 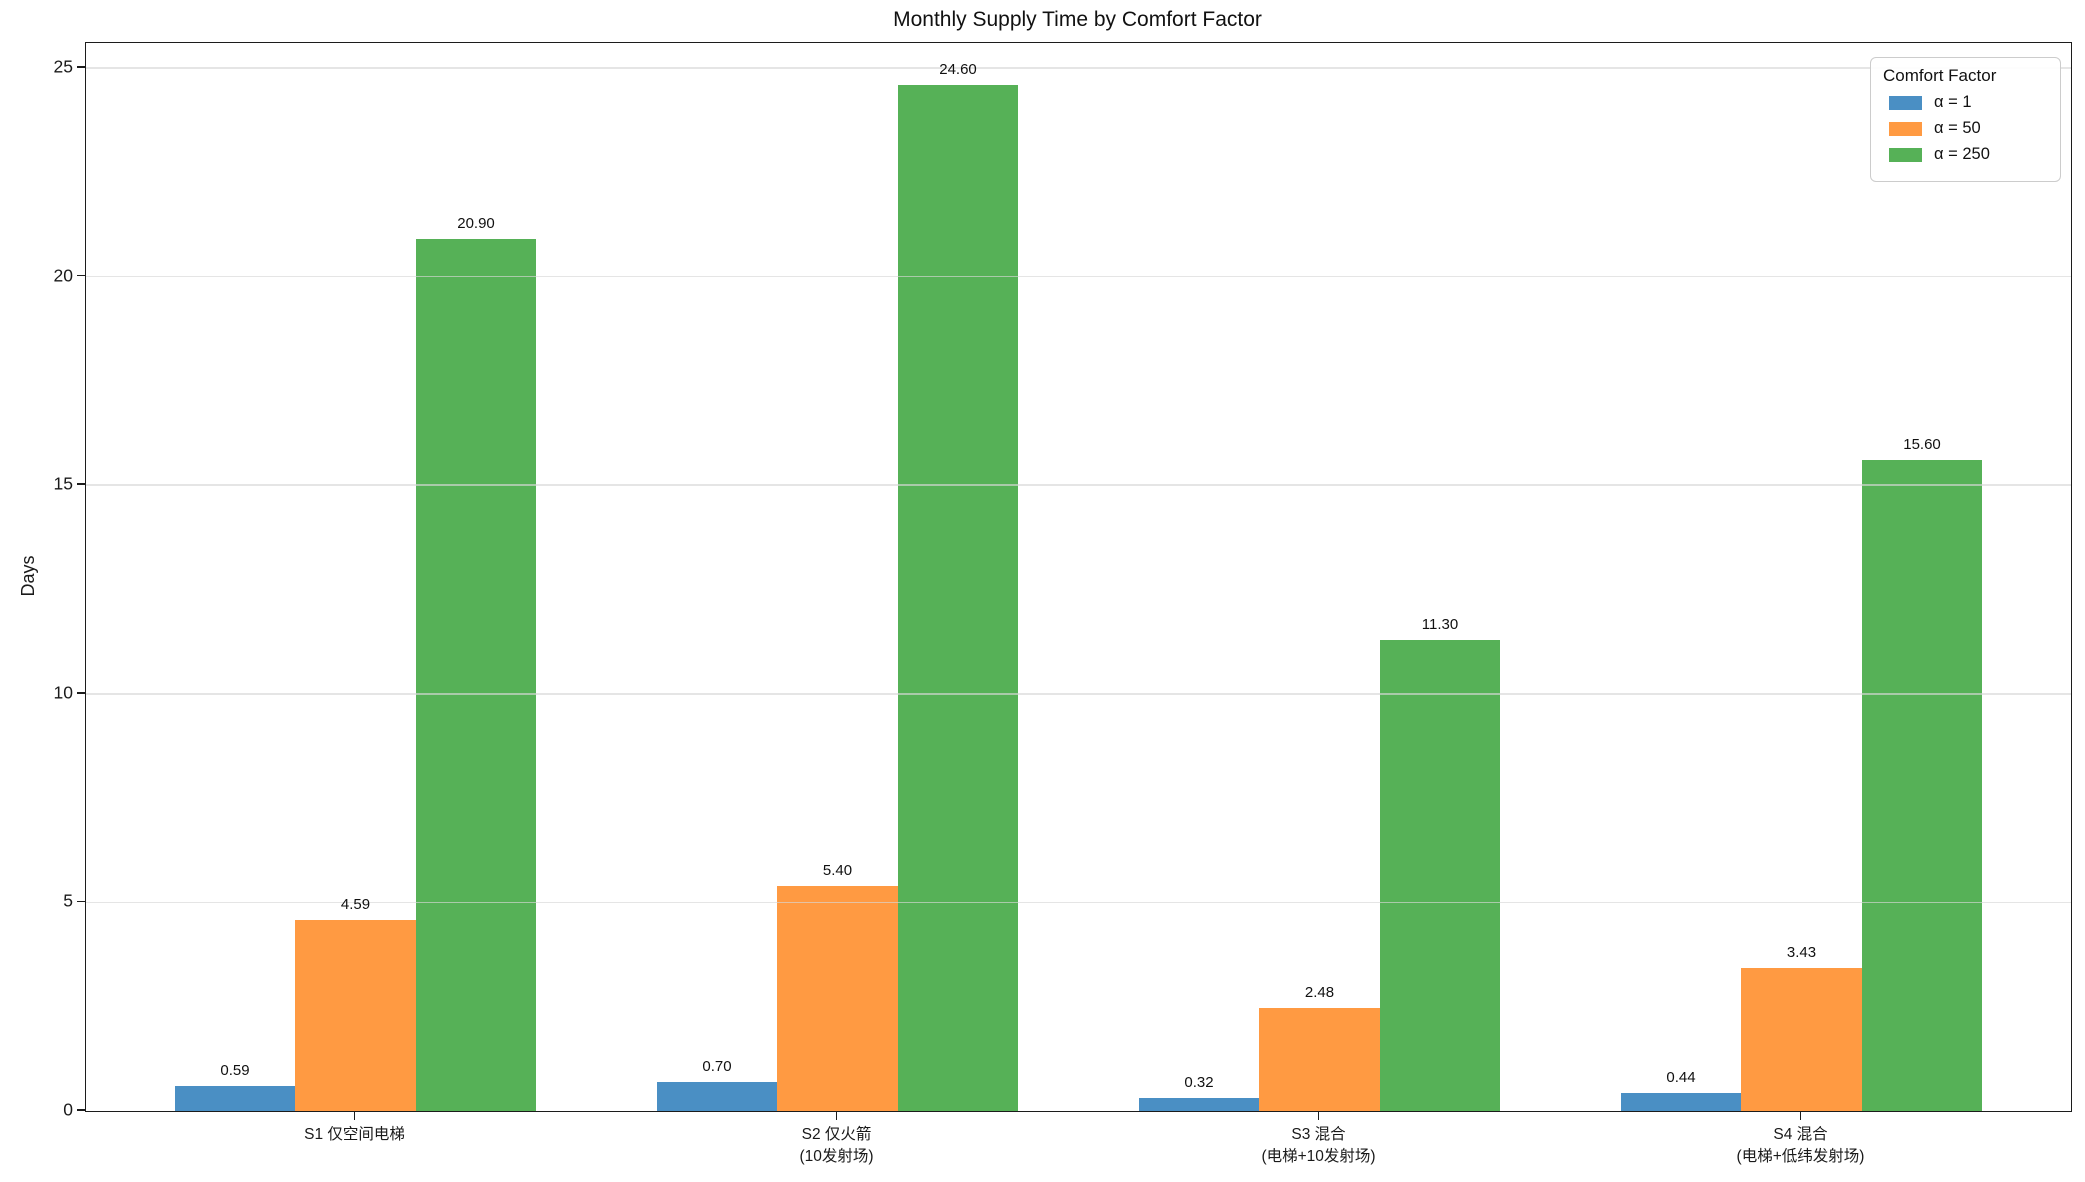 What do you see at coordinates (1318, 1156) in the screenshot?
I see `x-tick-label-line: (电梯+10发射场)` at bounding box center [1318, 1156].